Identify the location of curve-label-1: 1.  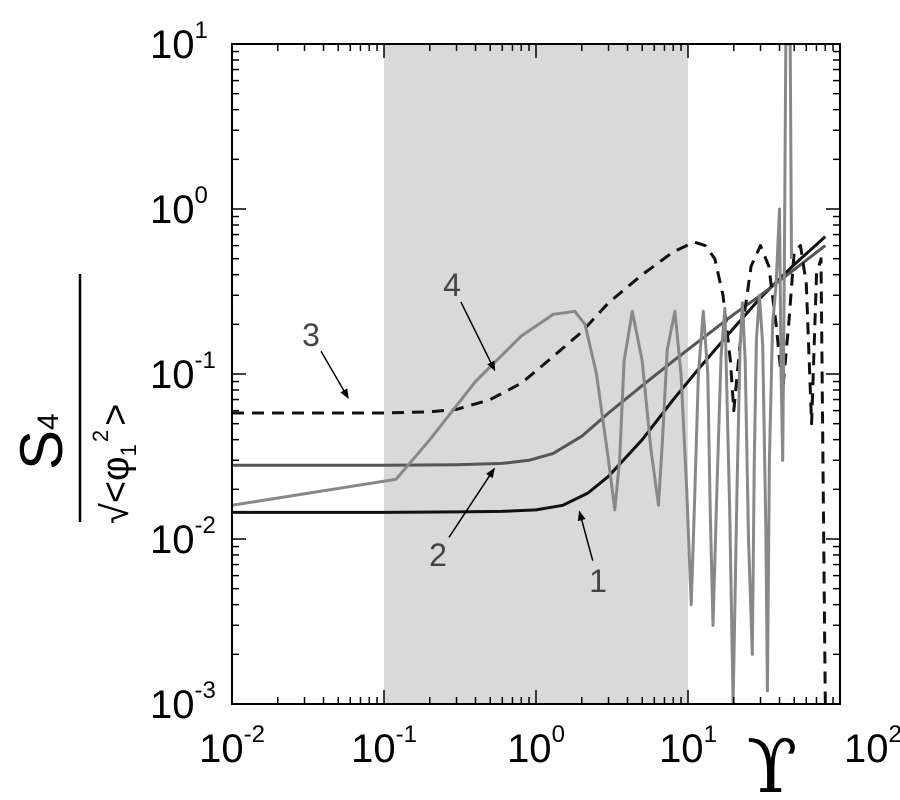
(598, 581).